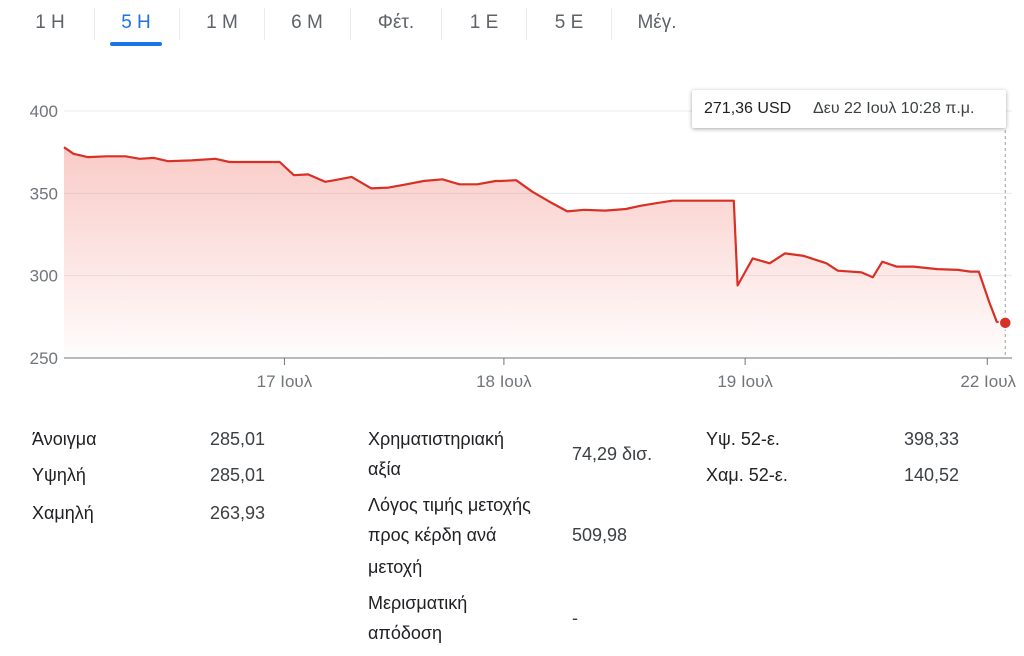 The height and width of the screenshot is (656, 1024). I want to click on y-tick-label: 400, so click(44, 111).